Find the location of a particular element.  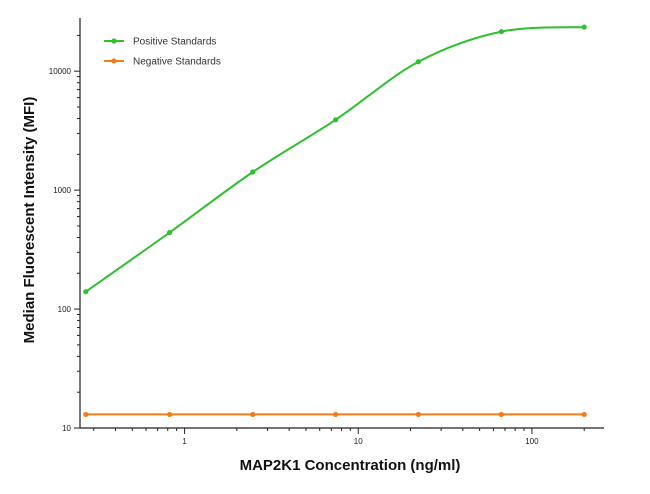

y-tick-label: 10 is located at coordinates (66, 428).